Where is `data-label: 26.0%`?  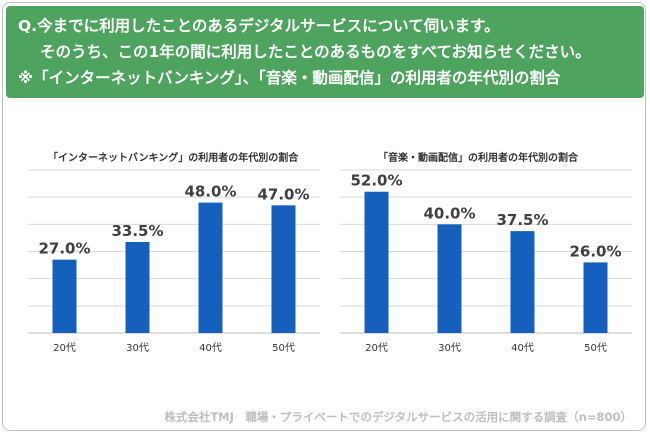 data-label: 26.0% is located at coordinates (595, 251).